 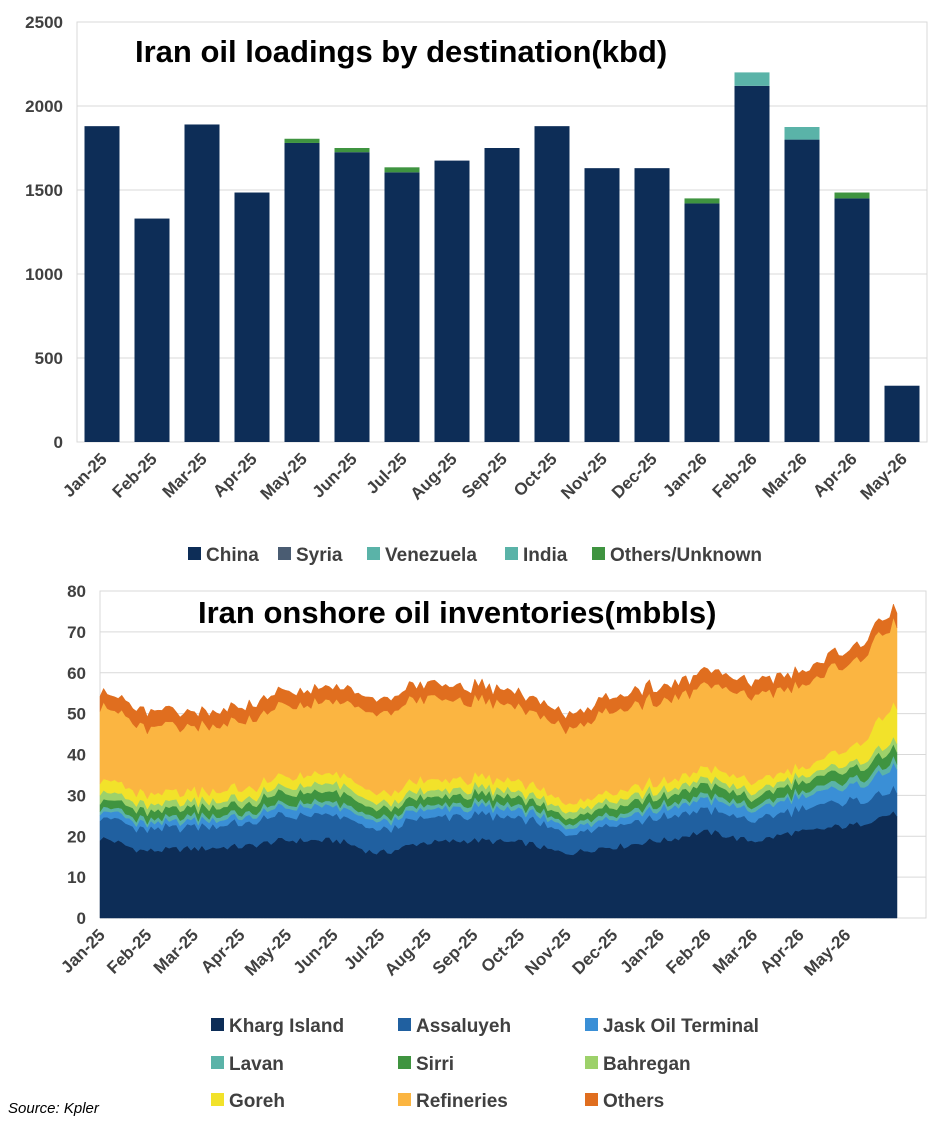 What do you see at coordinates (463, 1026) in the screenshot?
I see `legend-label: Assaluyeh` at bounding box center [463, 1026].